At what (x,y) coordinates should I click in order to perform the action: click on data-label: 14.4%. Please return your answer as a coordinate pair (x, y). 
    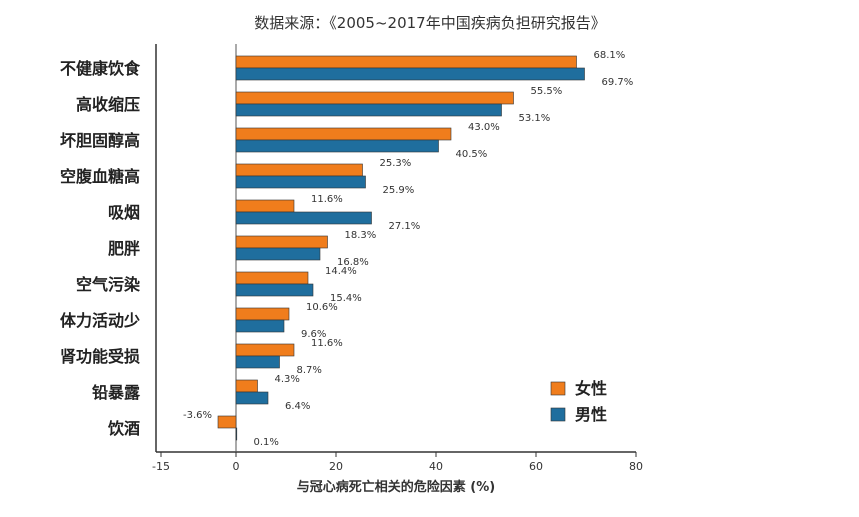
    Looking at the image, I should click on (341, 271).